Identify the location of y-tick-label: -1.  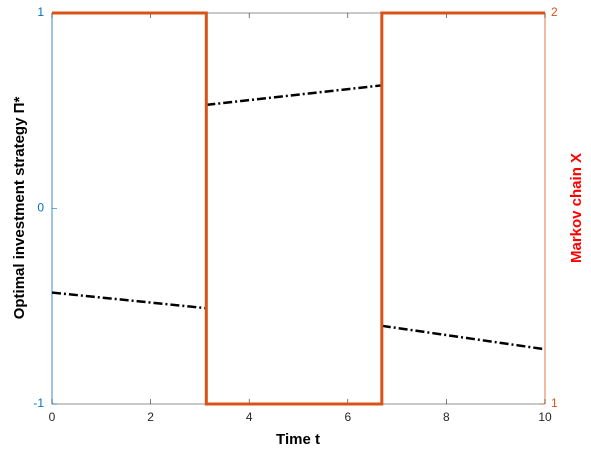
(38, 403).